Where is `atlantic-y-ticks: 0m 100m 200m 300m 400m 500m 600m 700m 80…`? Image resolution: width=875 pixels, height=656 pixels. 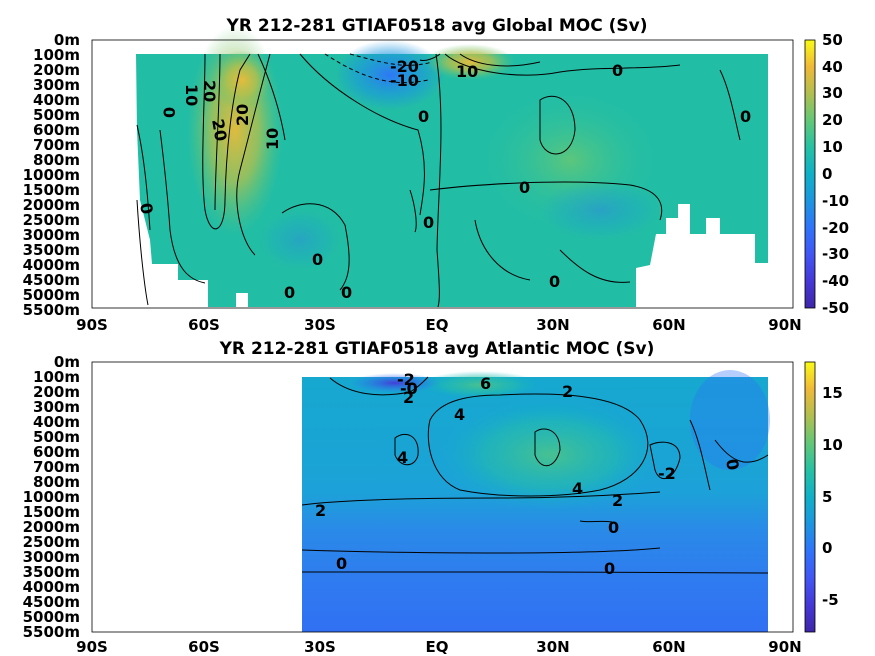
atlantic-y-ticks: 0m 100m 200m 300m 400m 500m 600m 700m 80… is located at coordinates (51, 497).